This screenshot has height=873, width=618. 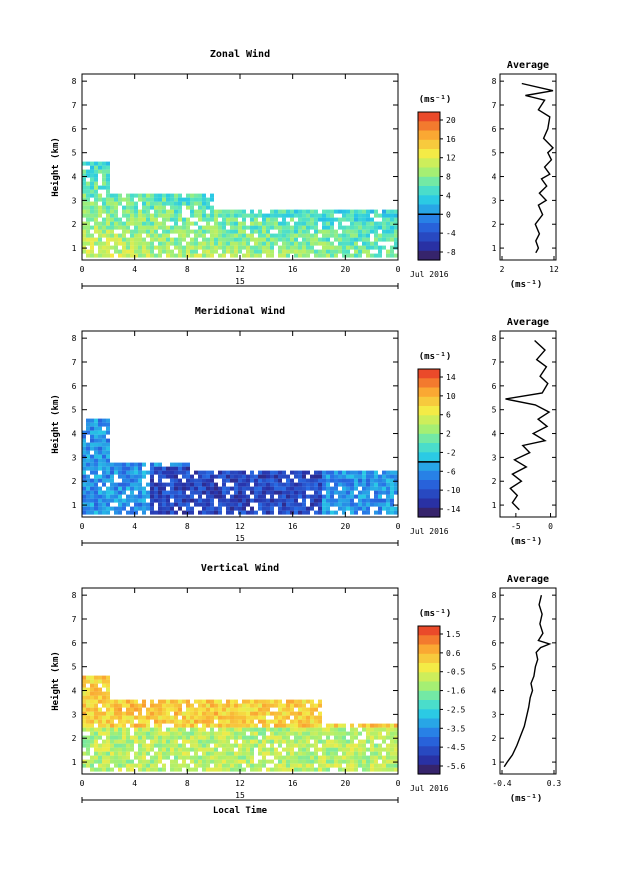 I want to click on colorbar-tick-label: -4, so click(x=451, y=233).